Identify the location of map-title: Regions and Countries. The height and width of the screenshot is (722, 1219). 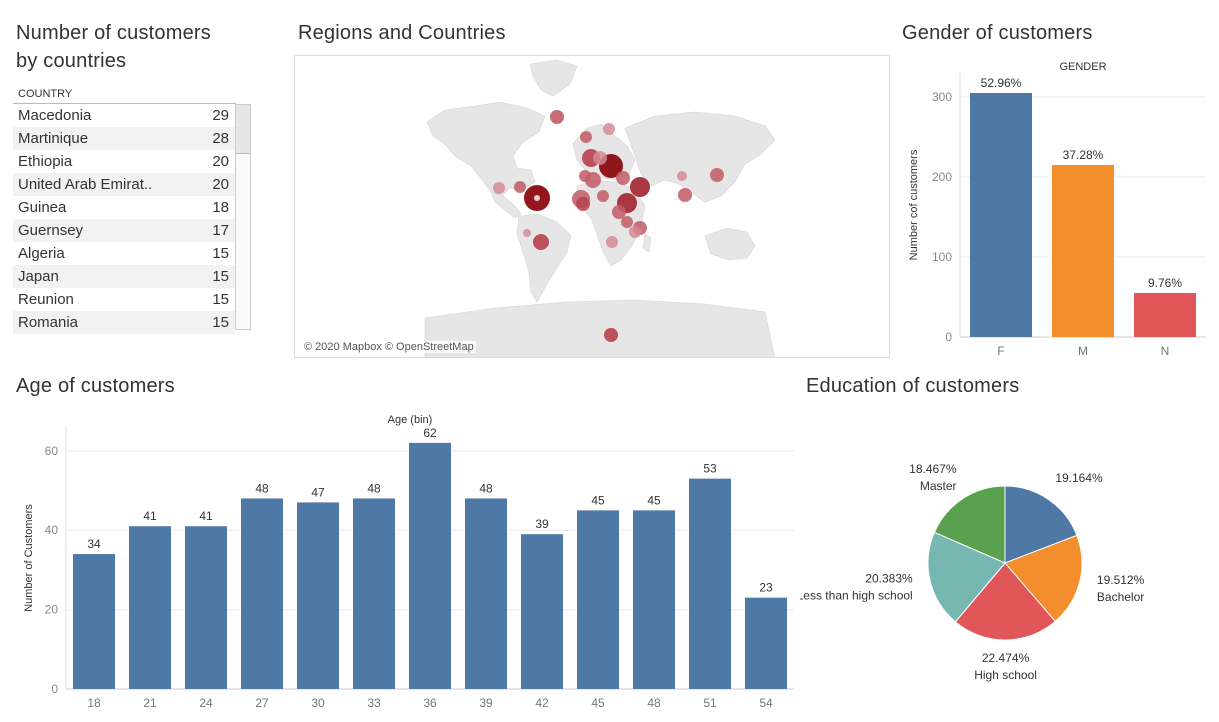
(402, 33).